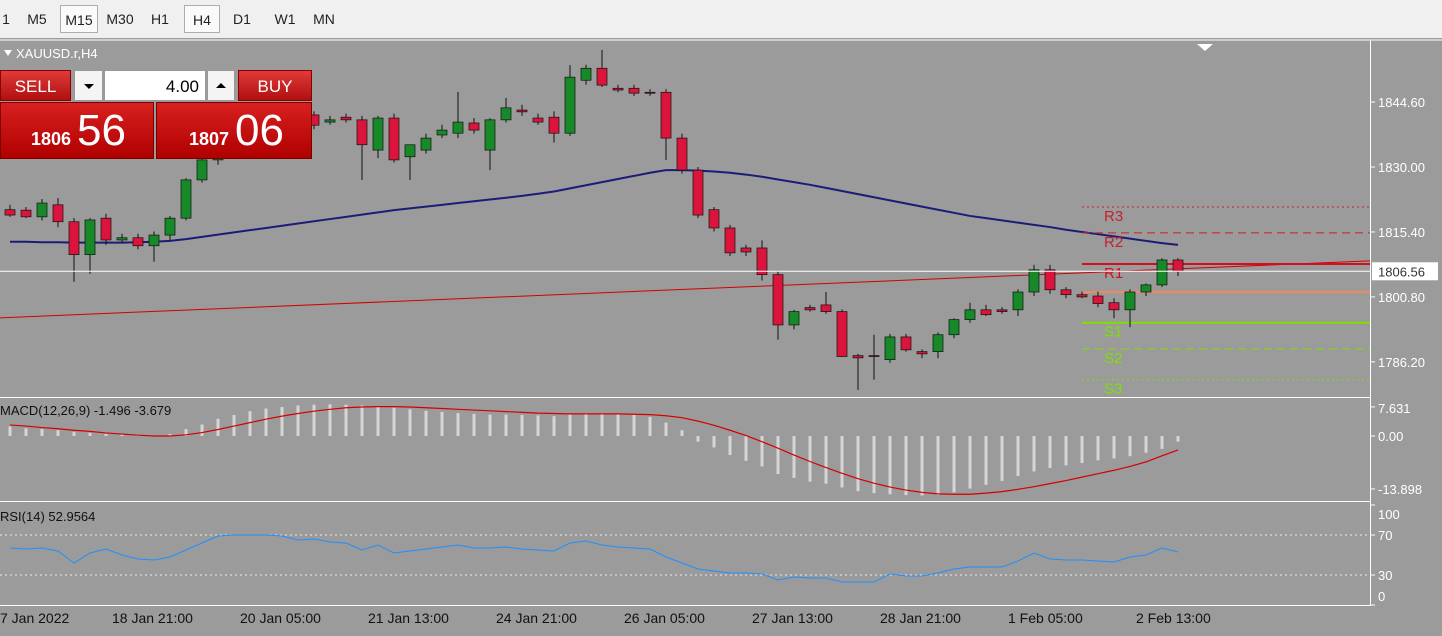 The width and height of the screenshot is (1442, 636). What do you see at coordinates (152, 618) in the screenshot?
I see `x-tick-label: 18 Jan 21:00` at bounding box center [152, 618].